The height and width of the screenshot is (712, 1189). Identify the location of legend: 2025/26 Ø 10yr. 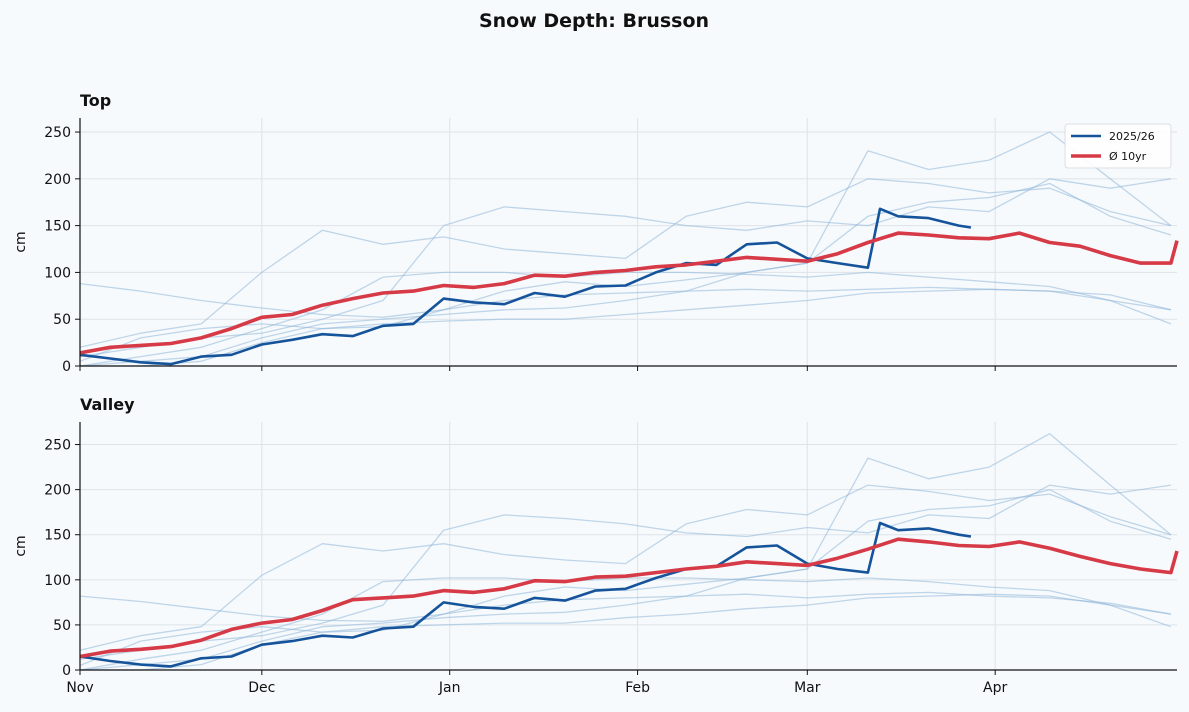
(1118, 146).